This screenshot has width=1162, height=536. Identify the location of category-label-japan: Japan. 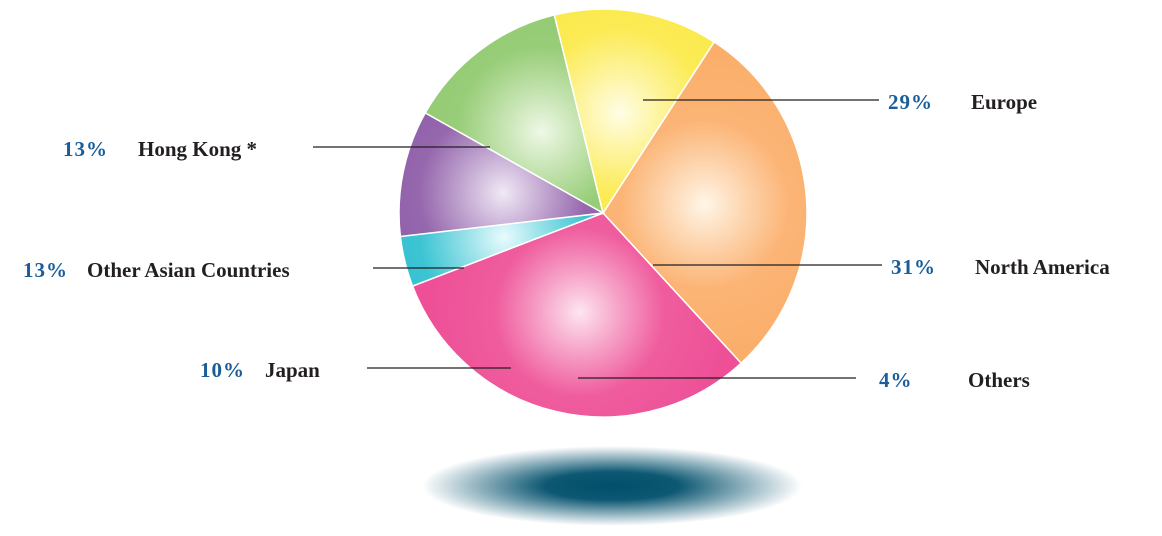
(292, 370).